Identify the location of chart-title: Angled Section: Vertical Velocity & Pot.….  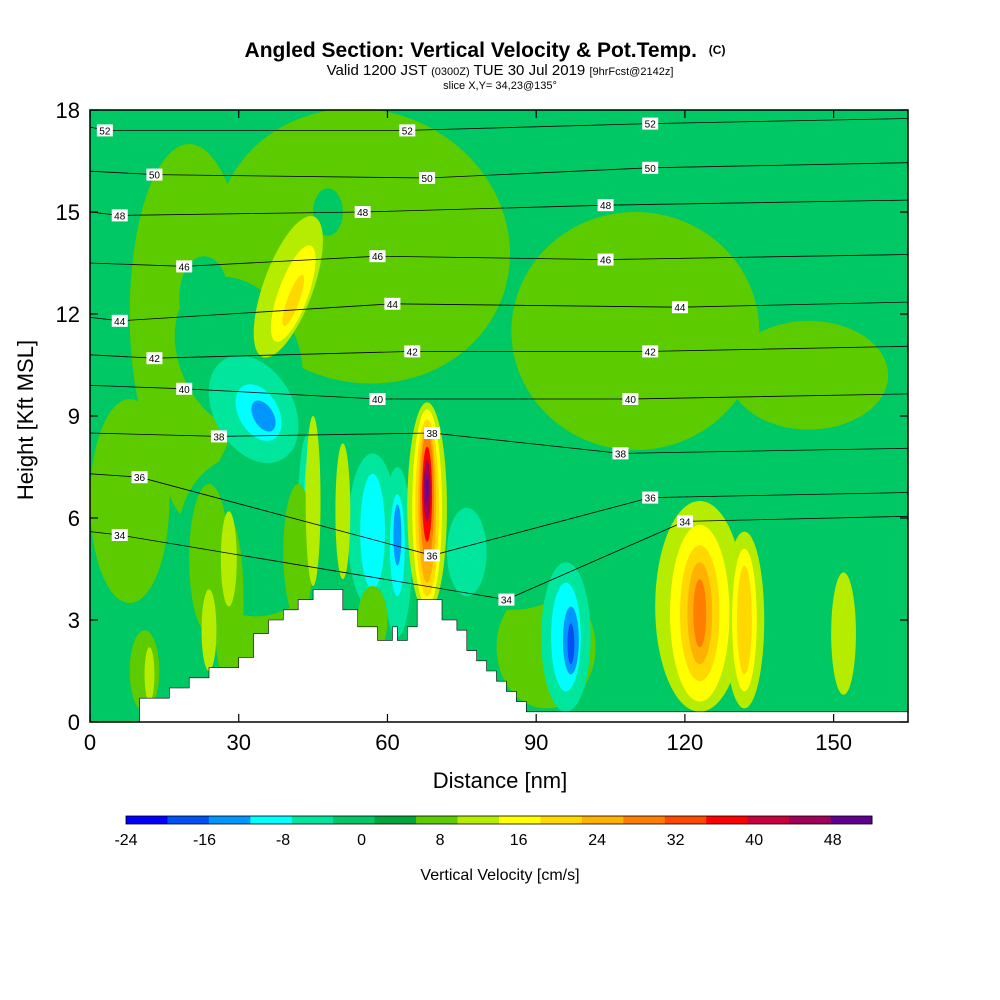
(485, 50).